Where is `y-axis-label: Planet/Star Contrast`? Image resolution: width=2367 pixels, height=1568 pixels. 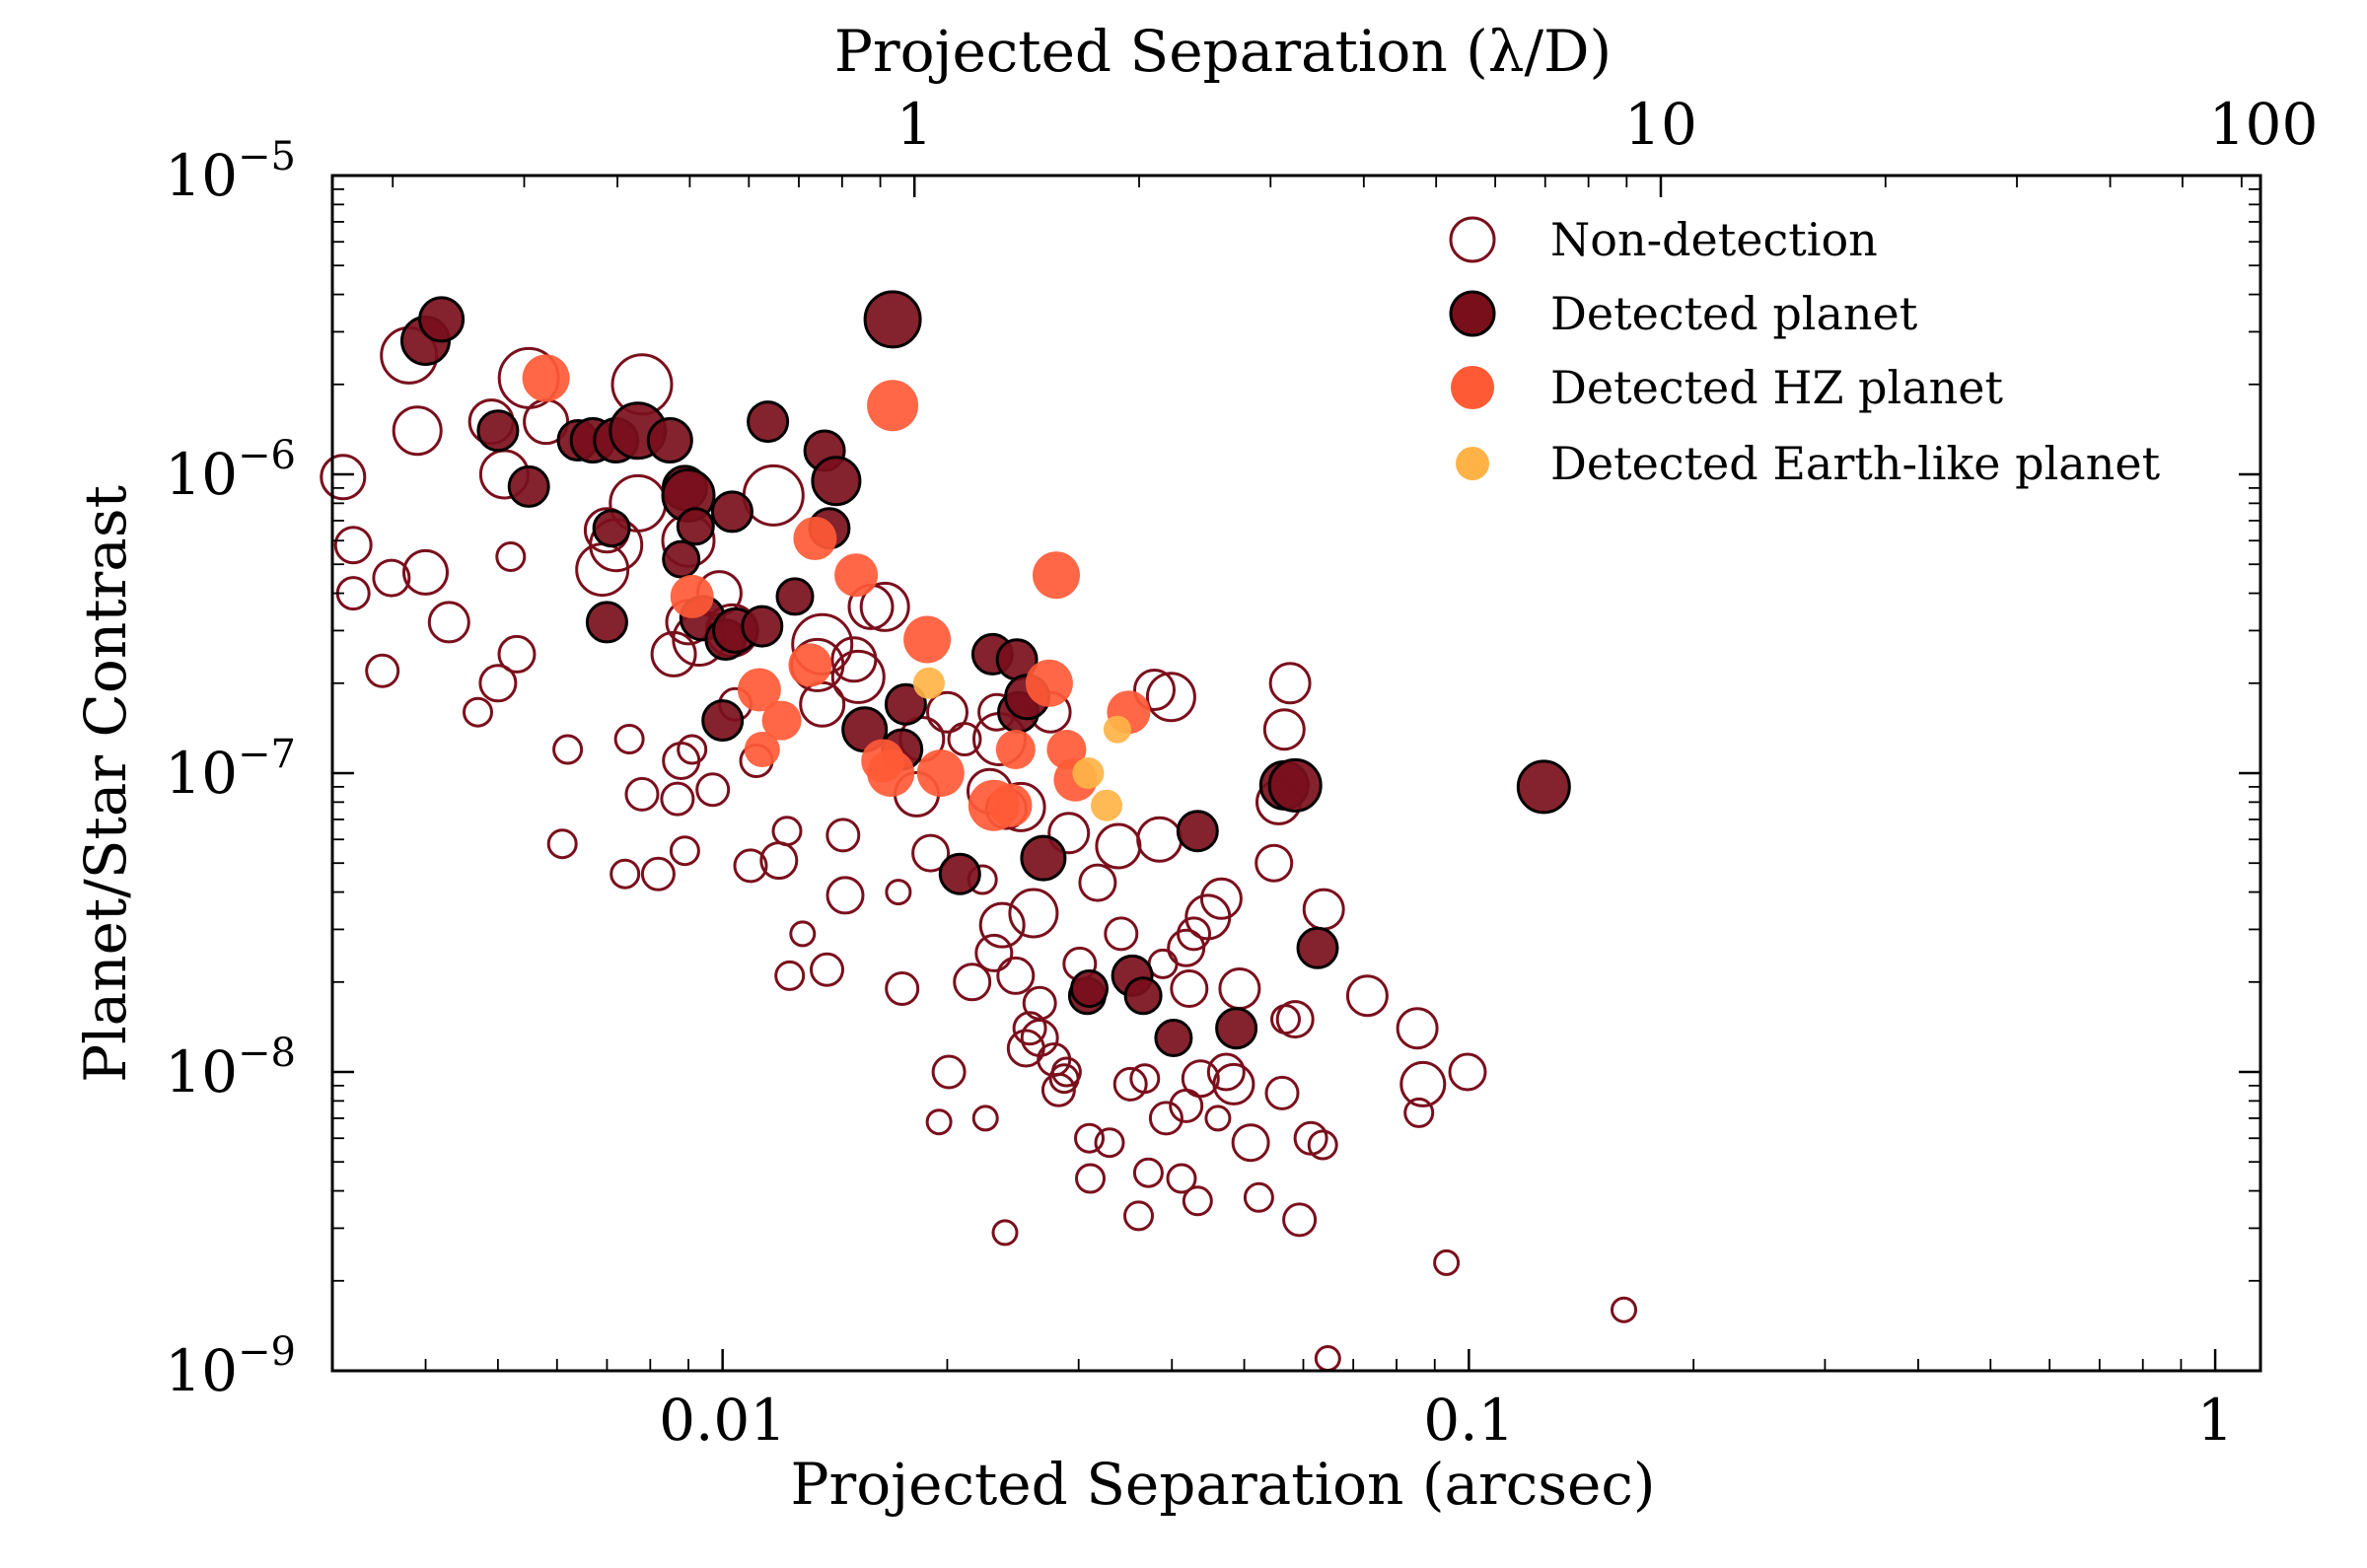 y-axis-label: Planet/Star Contrast is located at coordinates (105, 784).